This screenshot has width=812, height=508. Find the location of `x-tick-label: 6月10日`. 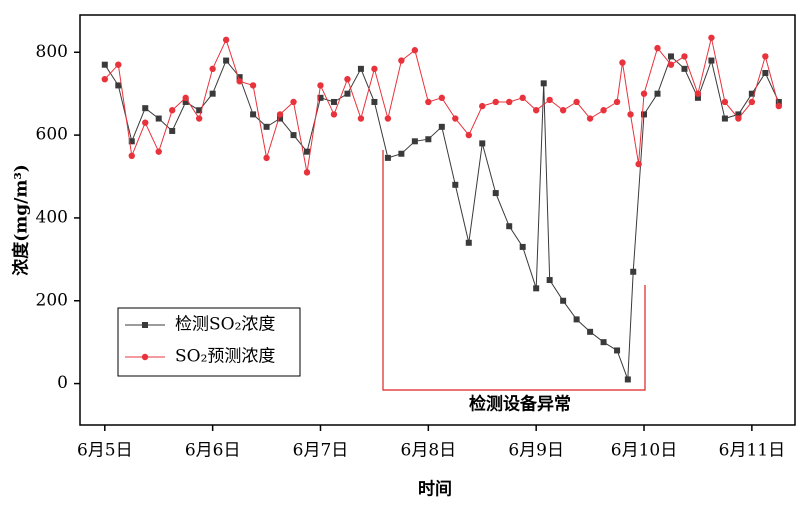

x-tick-label: 6月10日 is located at coordinates (644, 451).